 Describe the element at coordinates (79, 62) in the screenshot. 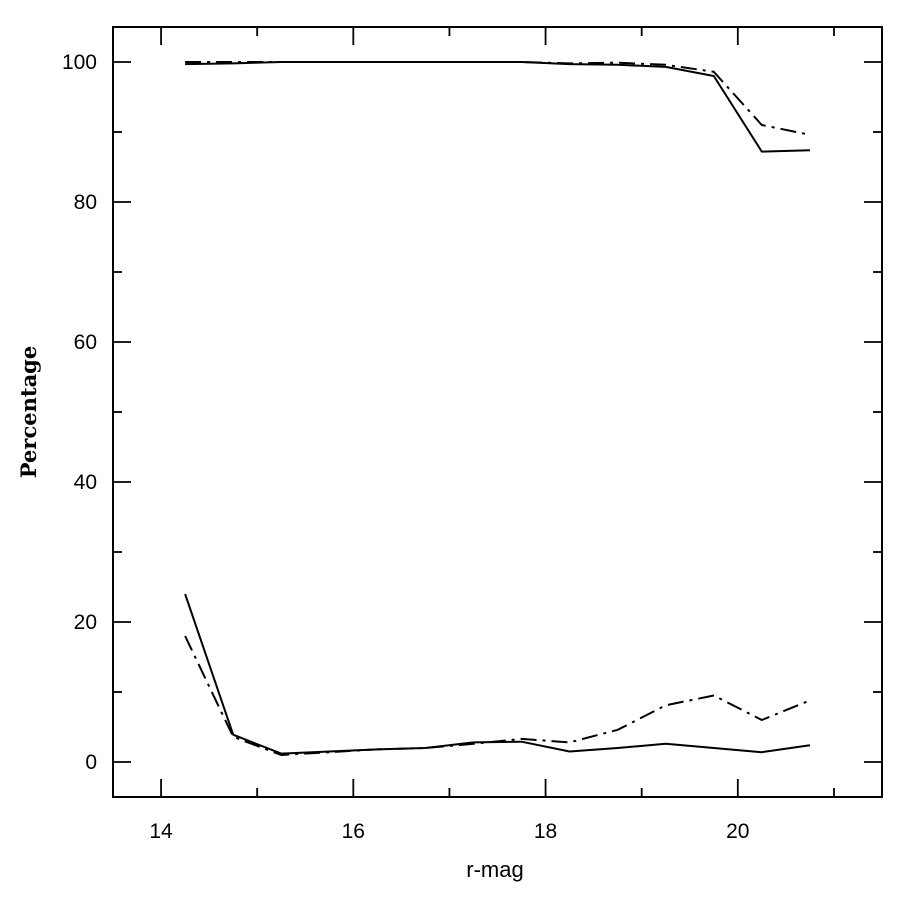

I see `y-tick-label: 100` at that location.